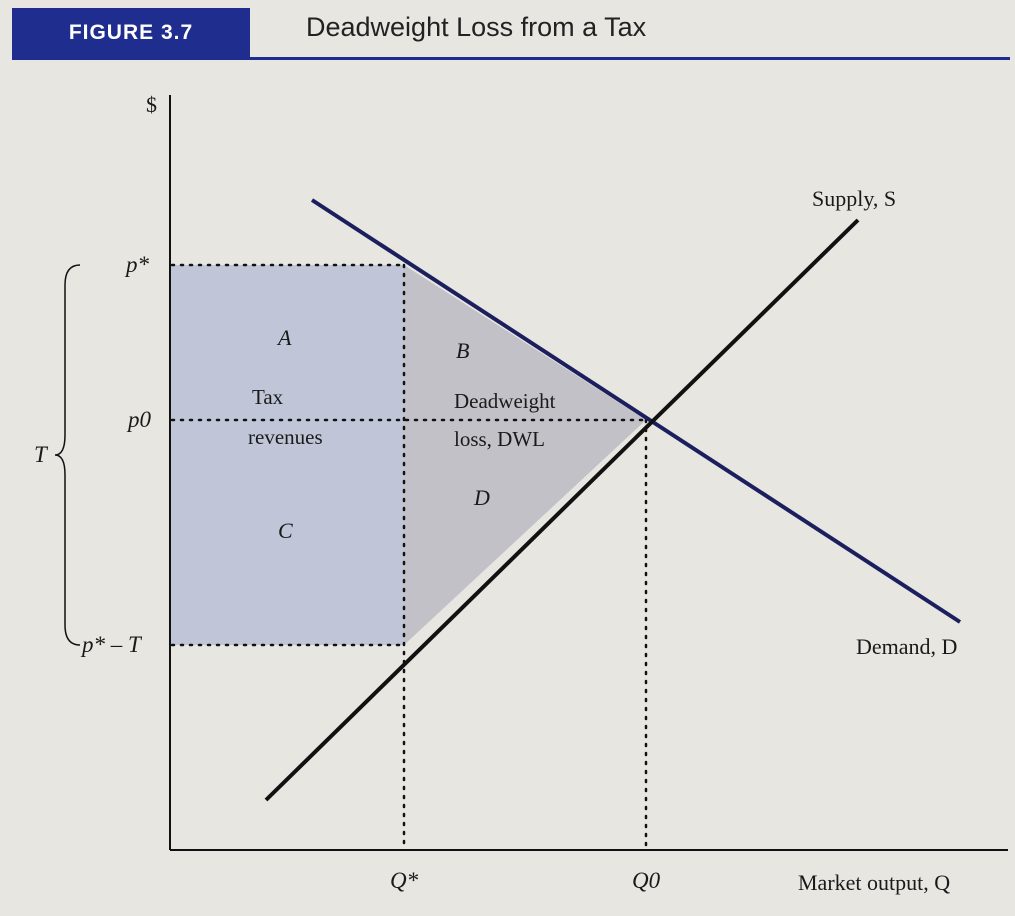 This screenshot has height=916, width=1015. I want to click on figure-title: Deadweight Loss from a Tax, so click(476, 27).